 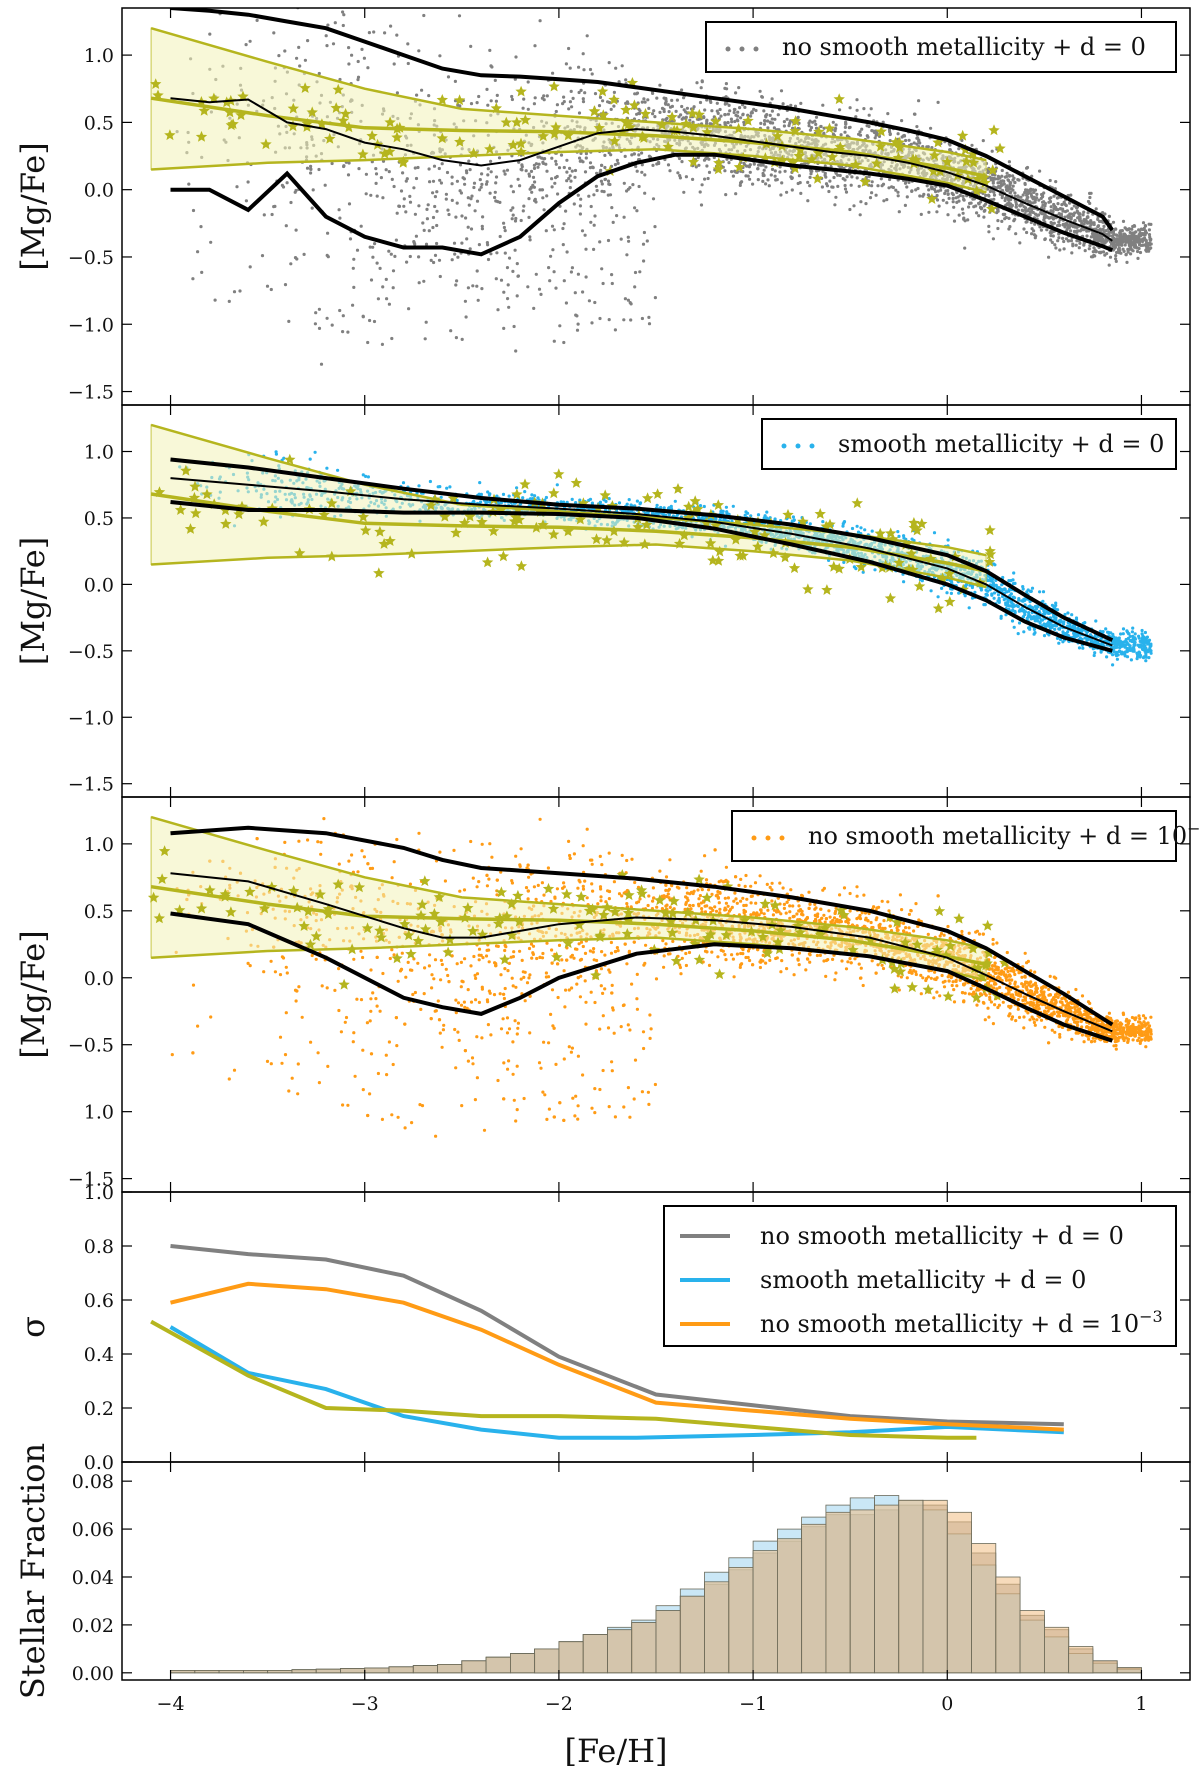 I want to click on observed-stars, so click(x=578, y=145).